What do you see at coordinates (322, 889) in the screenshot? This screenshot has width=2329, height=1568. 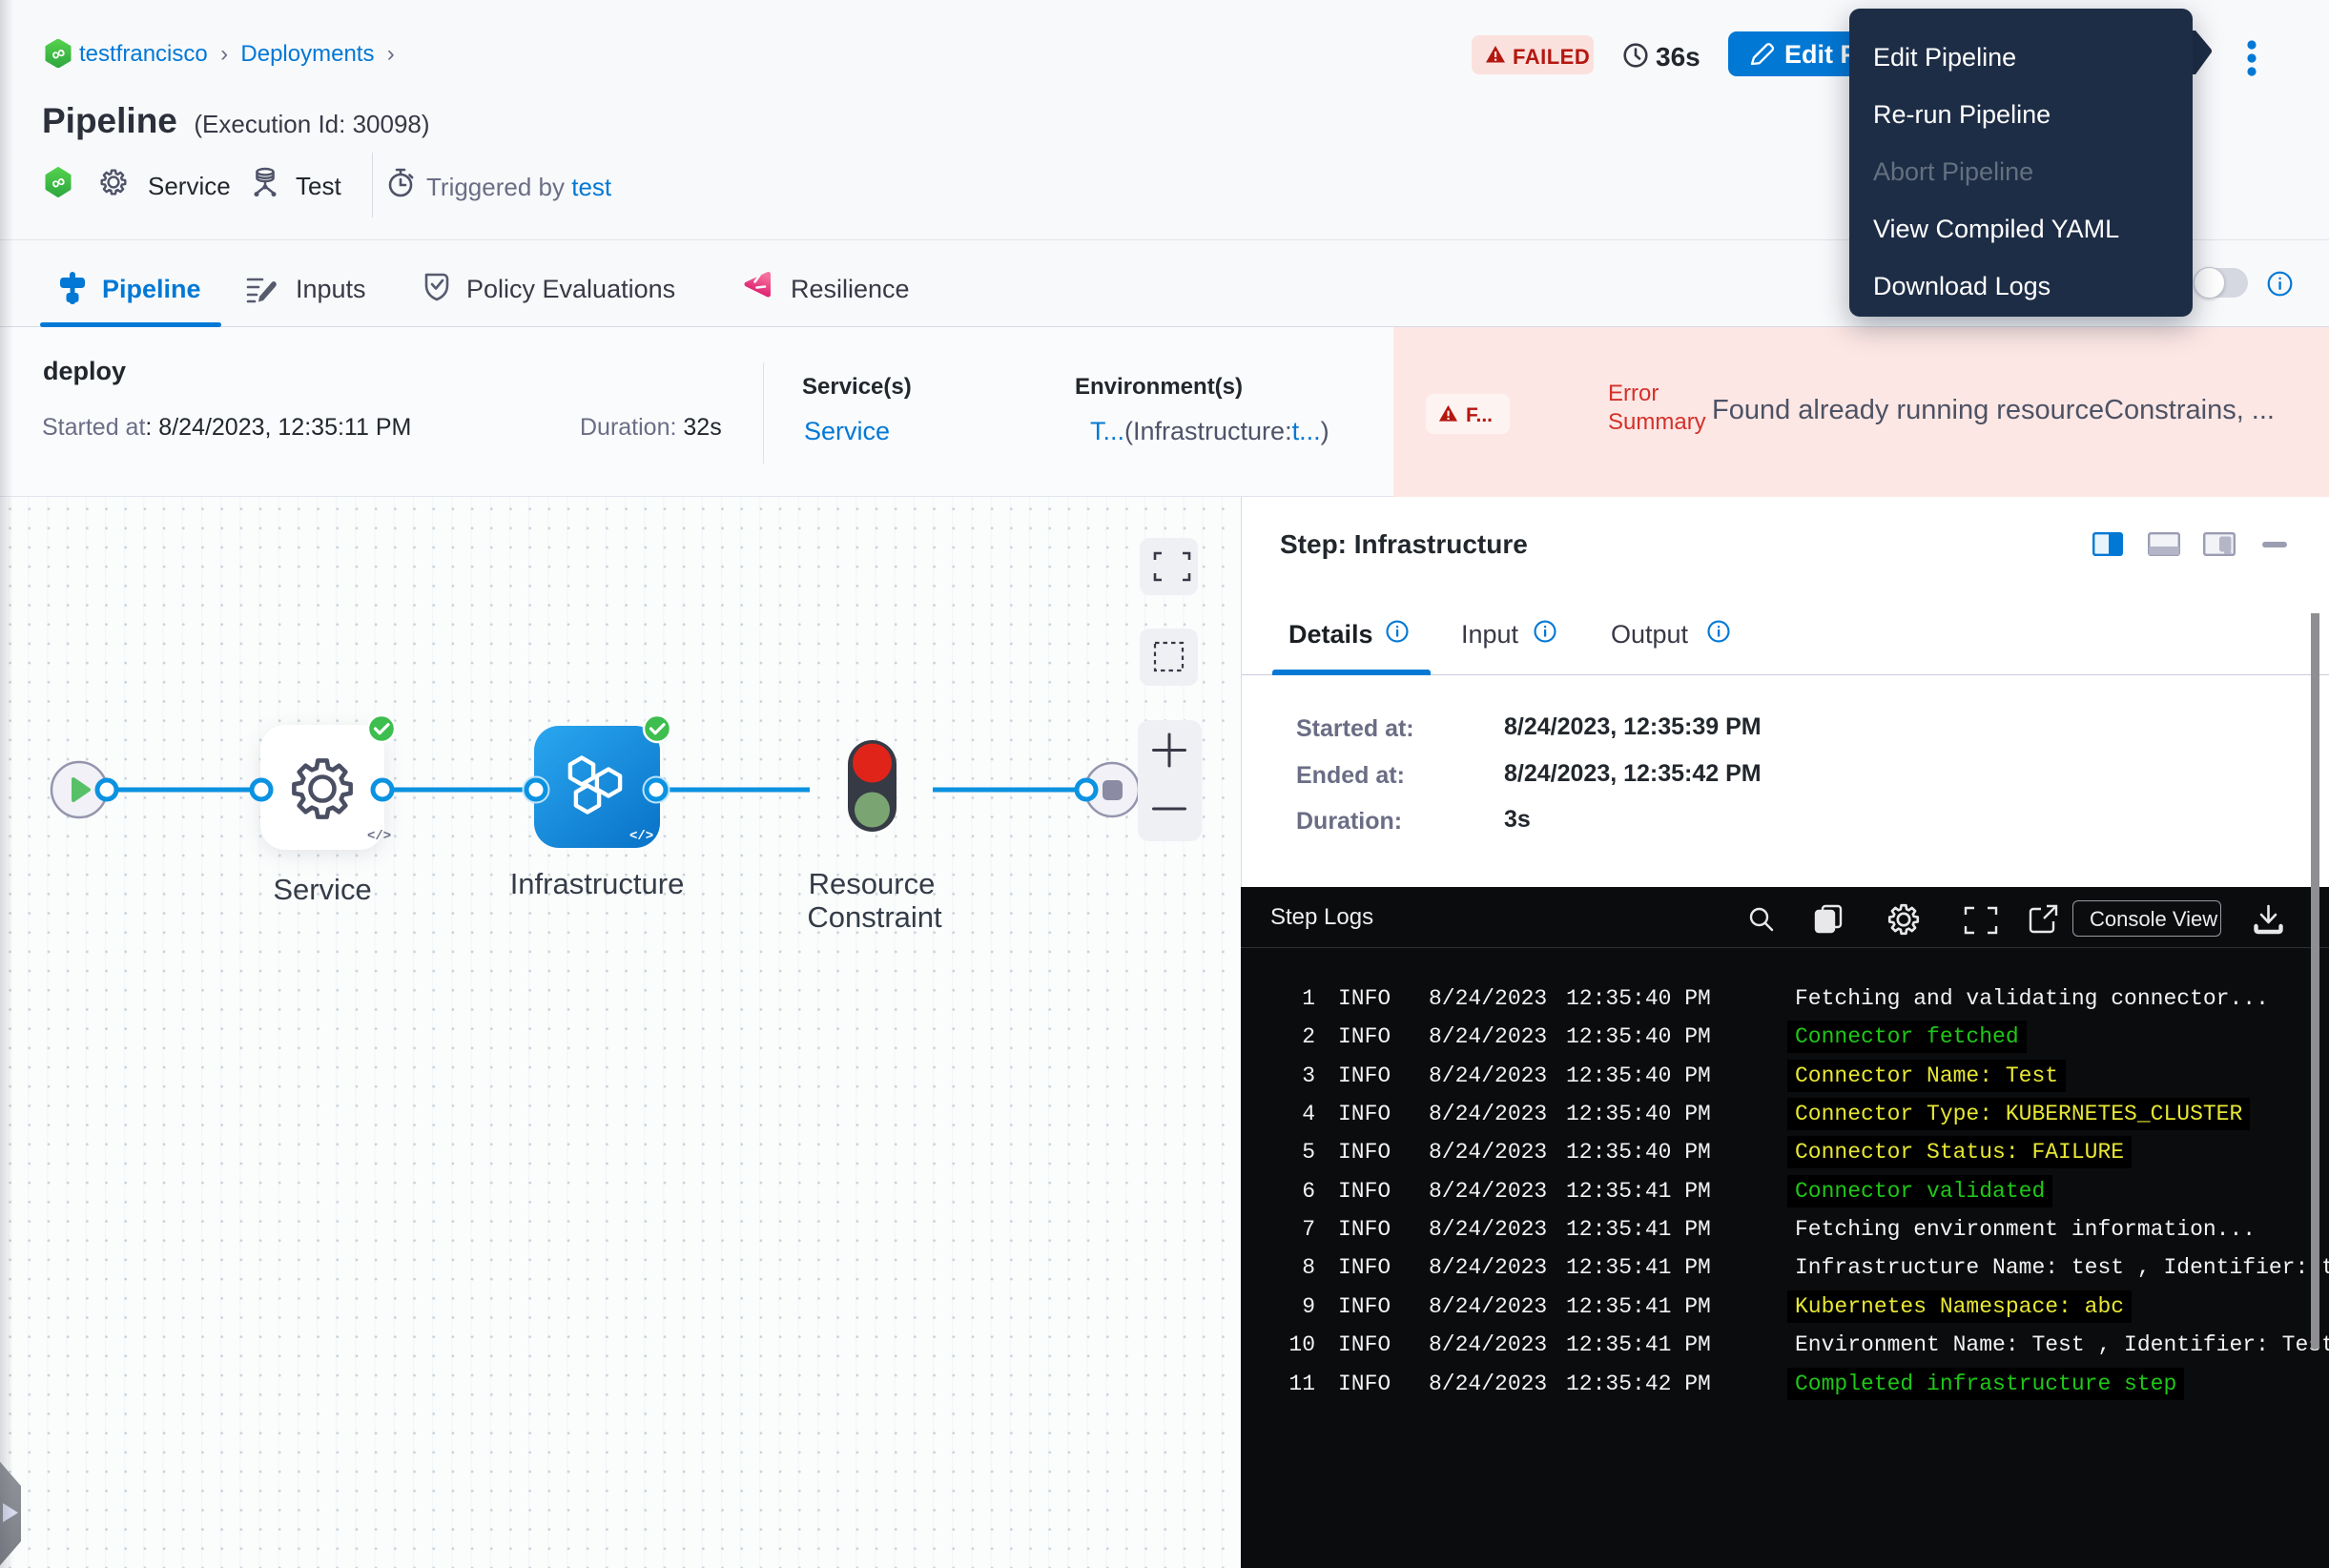 I see `svg-text: Service` at bounding box center [322, 889].